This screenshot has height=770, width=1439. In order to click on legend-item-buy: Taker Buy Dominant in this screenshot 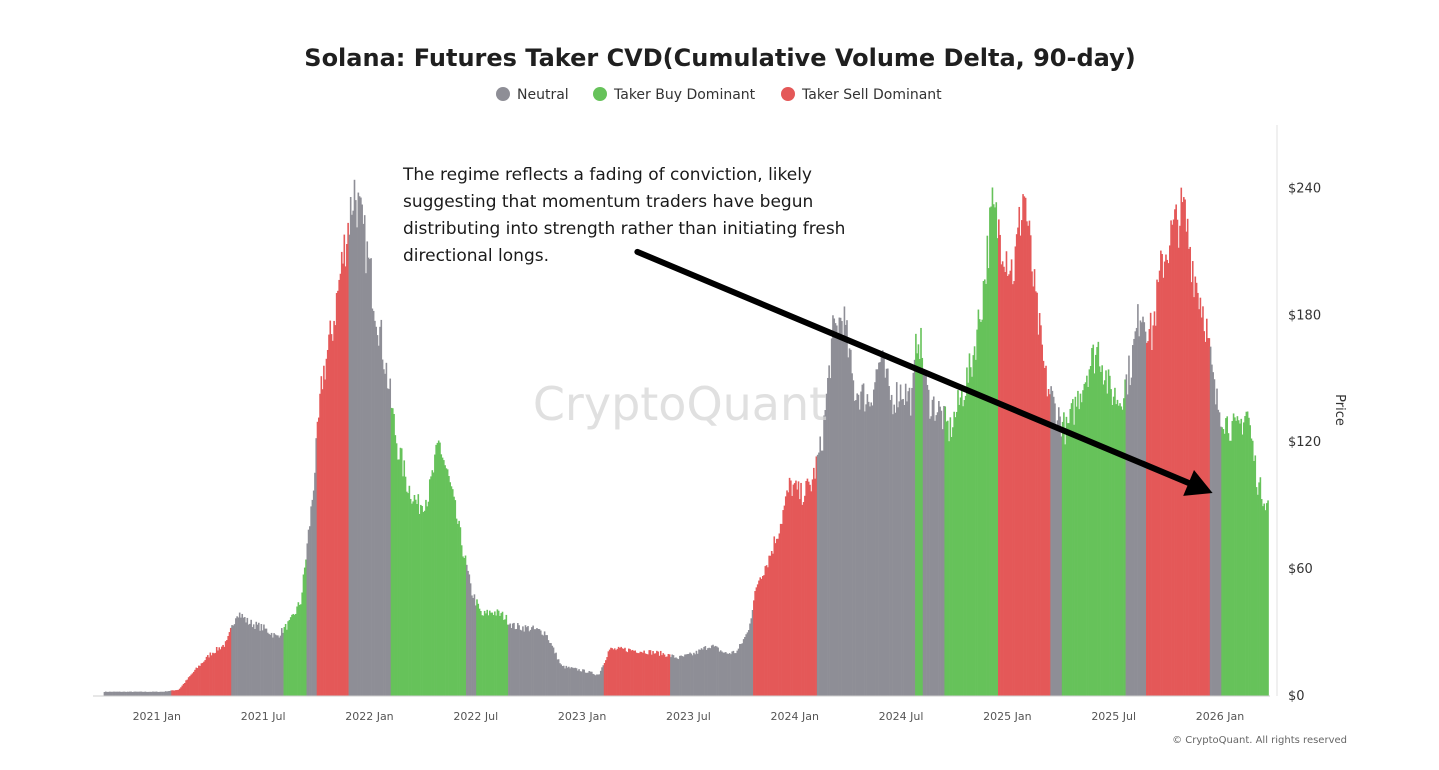, I will do `click(674, 95)`.